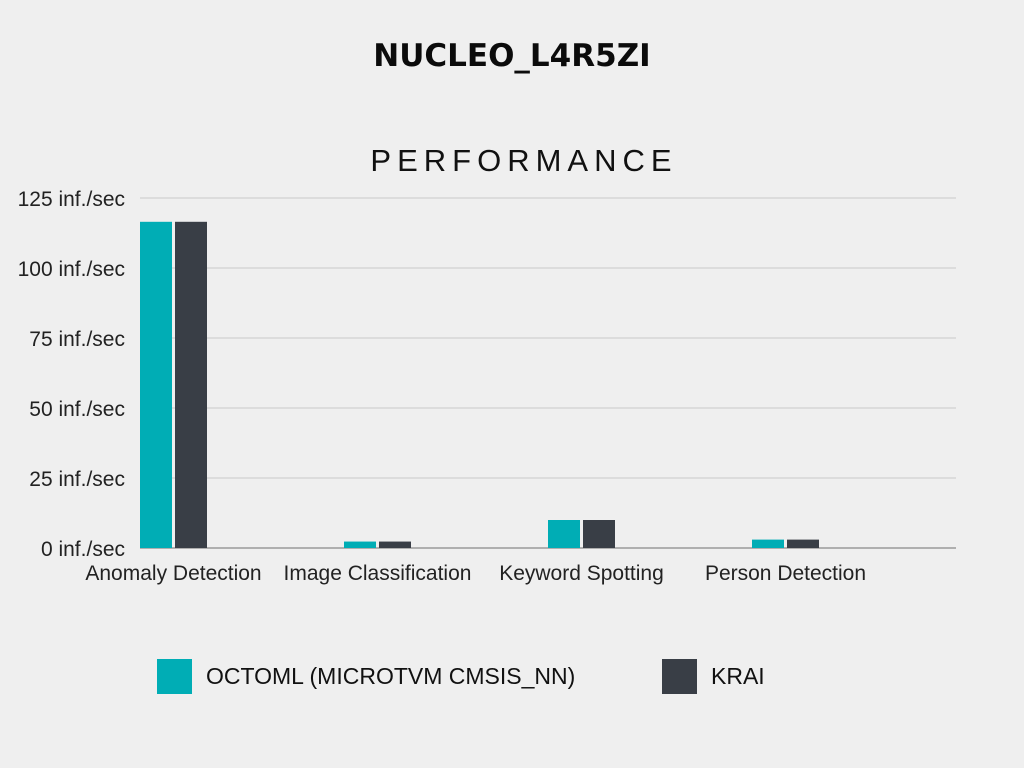 This screenshot has width=1024, height=768. What do you see at coordinates (83, 549) in the screenshot?
I see `y-tick-label: 0 inf./sec` at bounding box center [83, 549].